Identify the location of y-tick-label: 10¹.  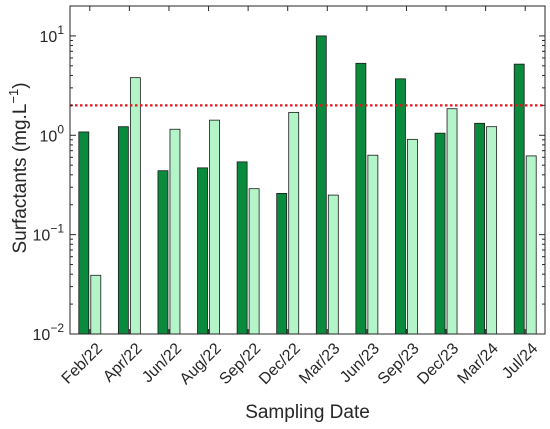
(52, 34).